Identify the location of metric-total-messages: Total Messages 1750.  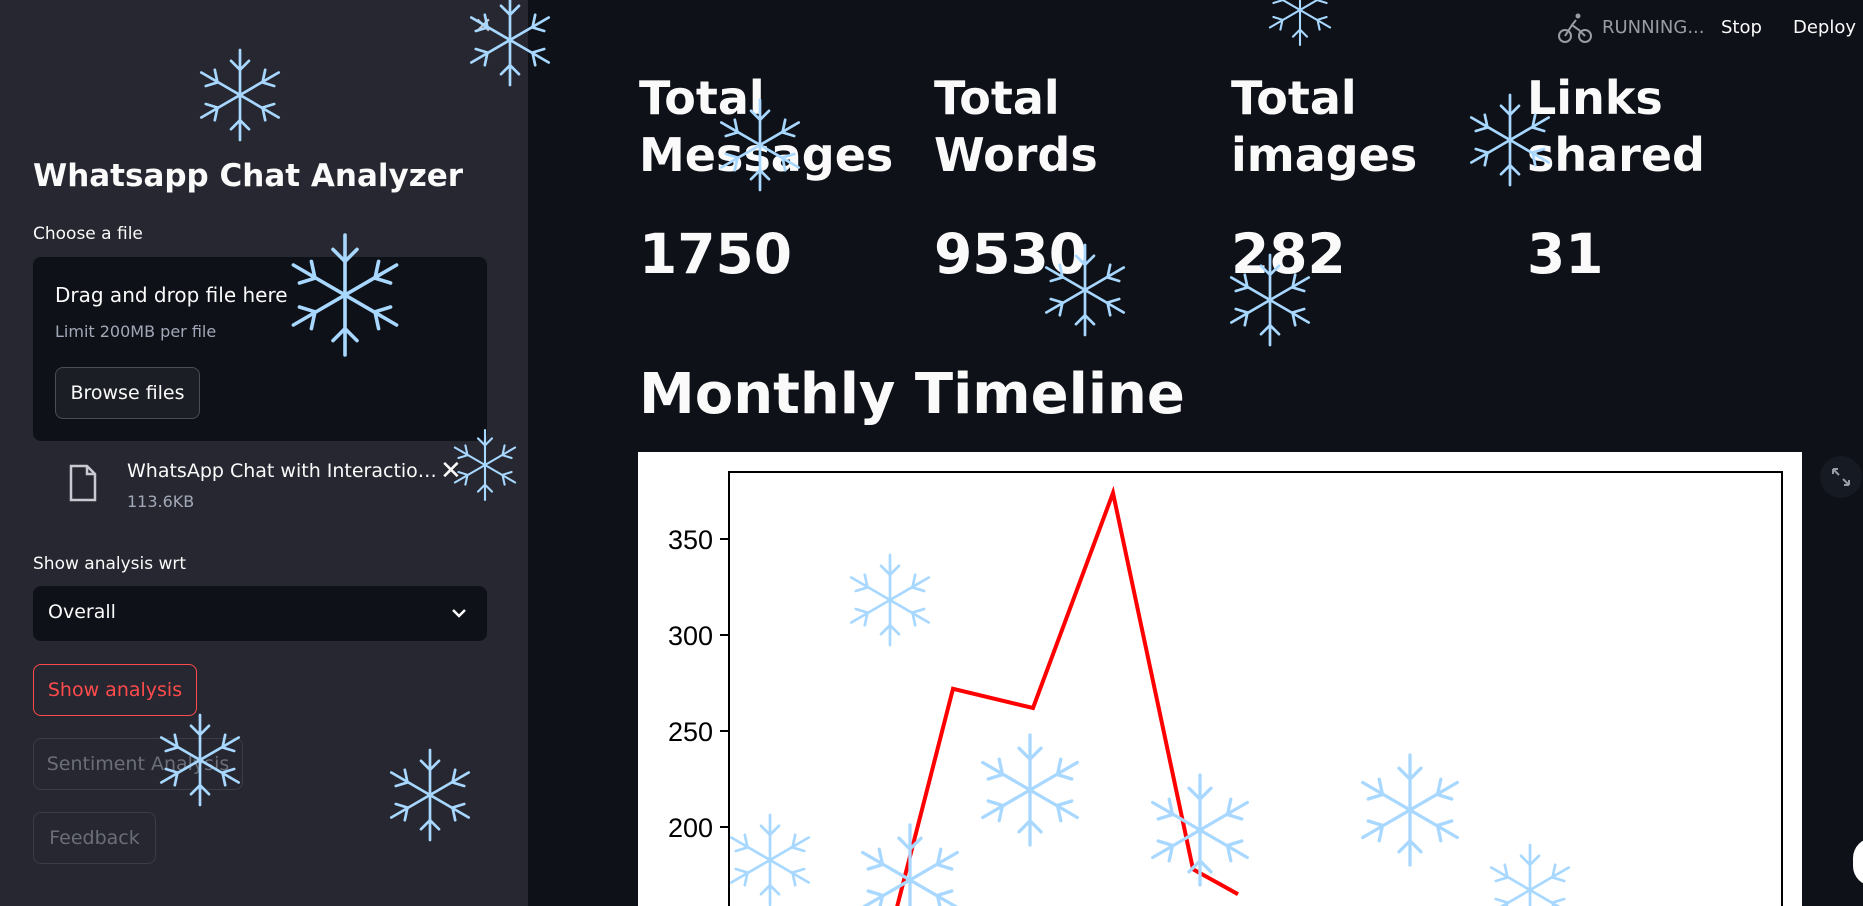
(766, 178).